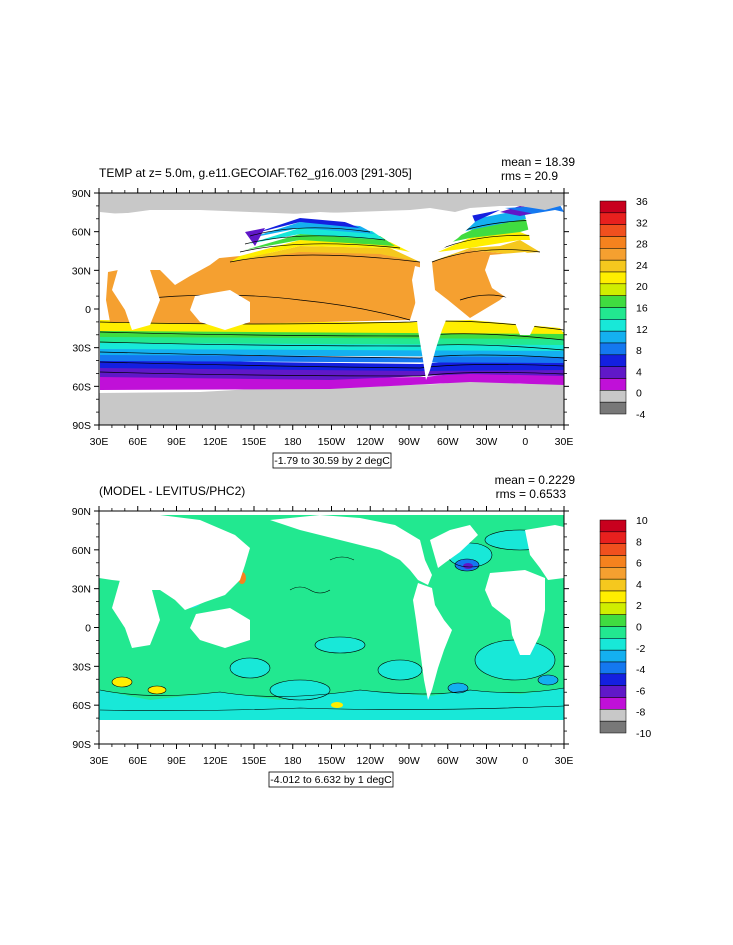 The width and height of the screenshot is (733, 945). Describe the element at coordinates (529, 176) in the screenshot. I see `temp-rms: rms = 20.9` at that location.